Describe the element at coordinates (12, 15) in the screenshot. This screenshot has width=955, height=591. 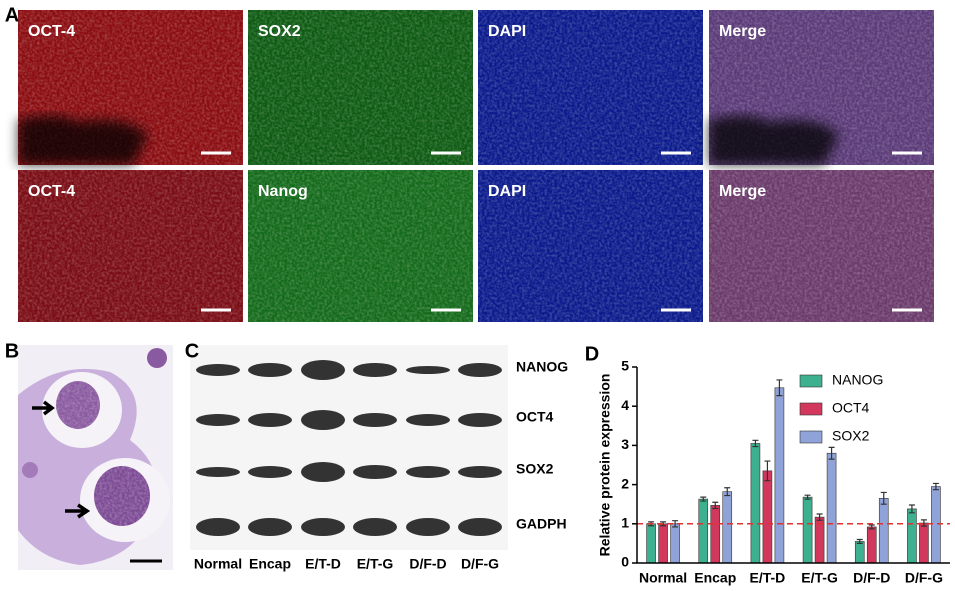
I see `panel-label: A` at that location.